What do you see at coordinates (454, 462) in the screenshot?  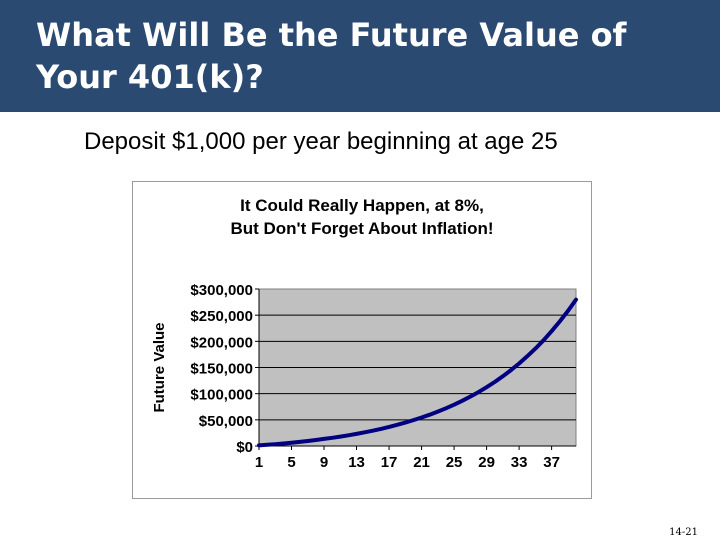 I see `x-tick-label: 25` at bounding box center [454, 462].